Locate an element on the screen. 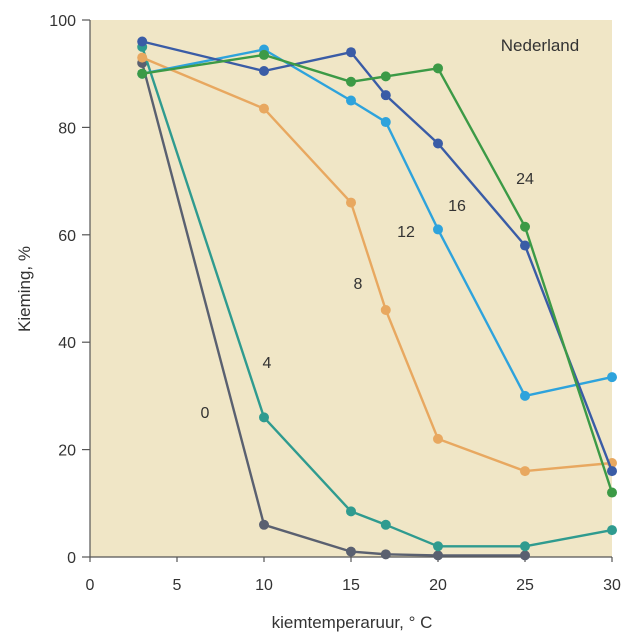 Image resolution: width=621 pixels, height=639 pixels. y-tick-label: 40 is located at coordinates (67, 343).